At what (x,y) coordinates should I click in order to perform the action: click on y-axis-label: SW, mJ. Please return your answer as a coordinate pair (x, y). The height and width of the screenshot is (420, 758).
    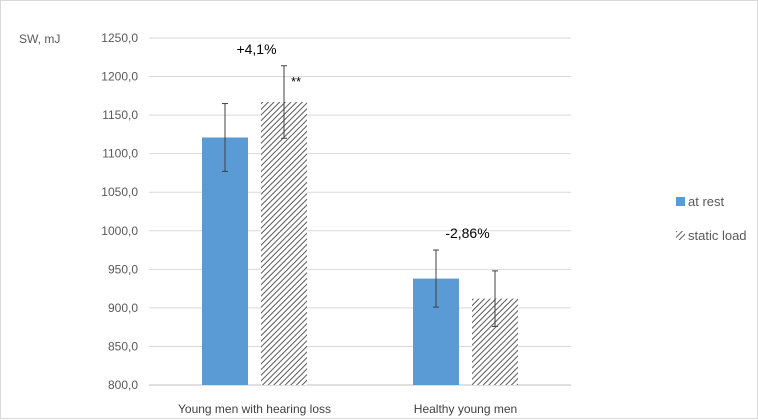
    Looking at the image, I should click on (39, 39).